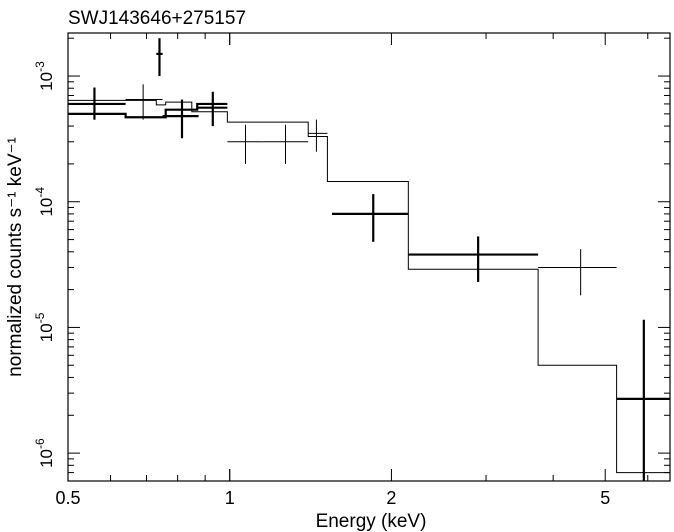 The image size is (674, 532). I want to click on y-tick-exponent: -4, so click(40, 192).